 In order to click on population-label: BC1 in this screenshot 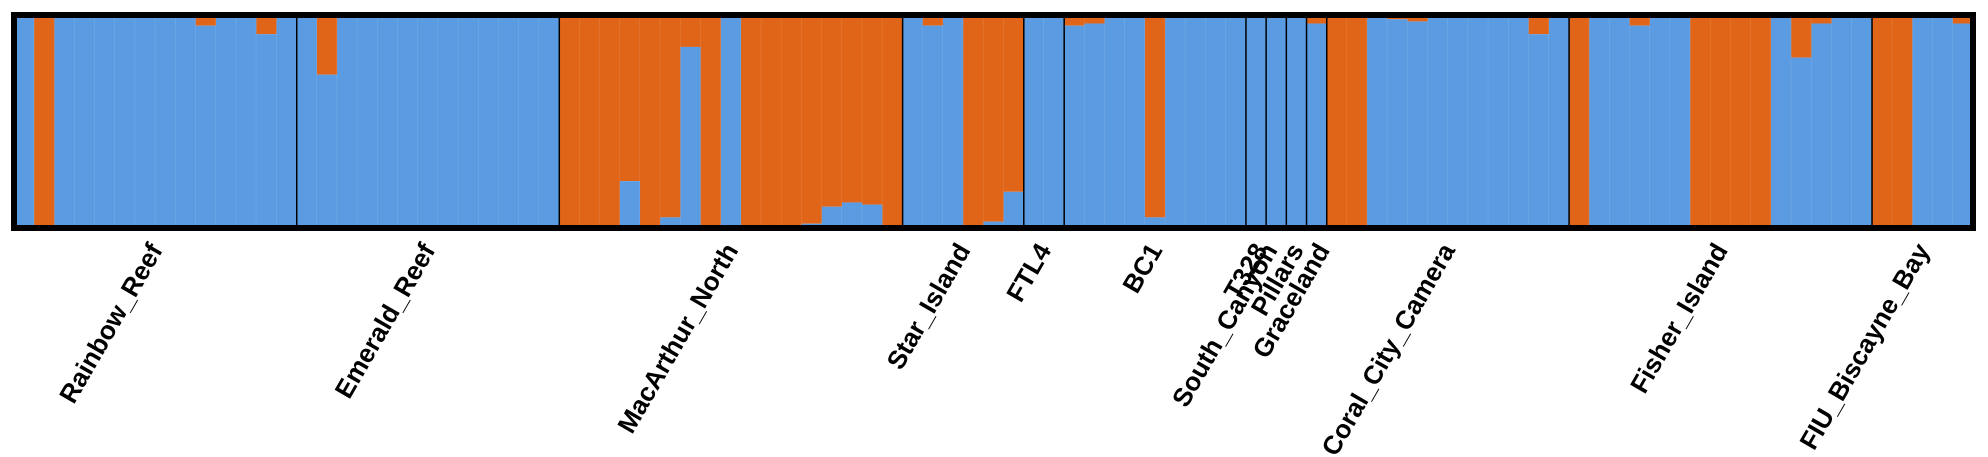, I will do `click(1142, 268)`.